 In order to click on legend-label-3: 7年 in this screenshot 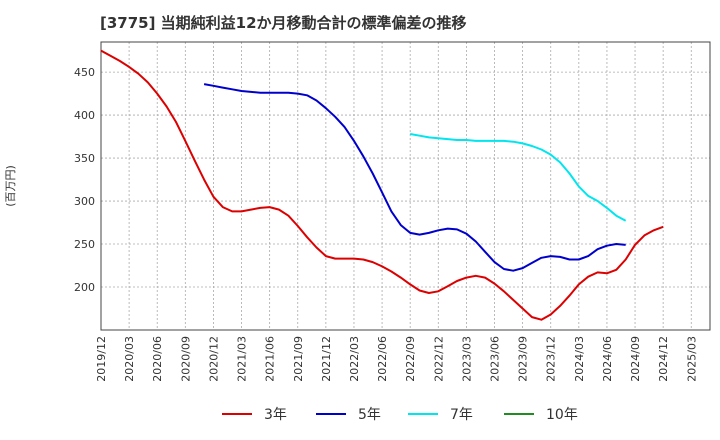, I will do `click(461, 415)`.